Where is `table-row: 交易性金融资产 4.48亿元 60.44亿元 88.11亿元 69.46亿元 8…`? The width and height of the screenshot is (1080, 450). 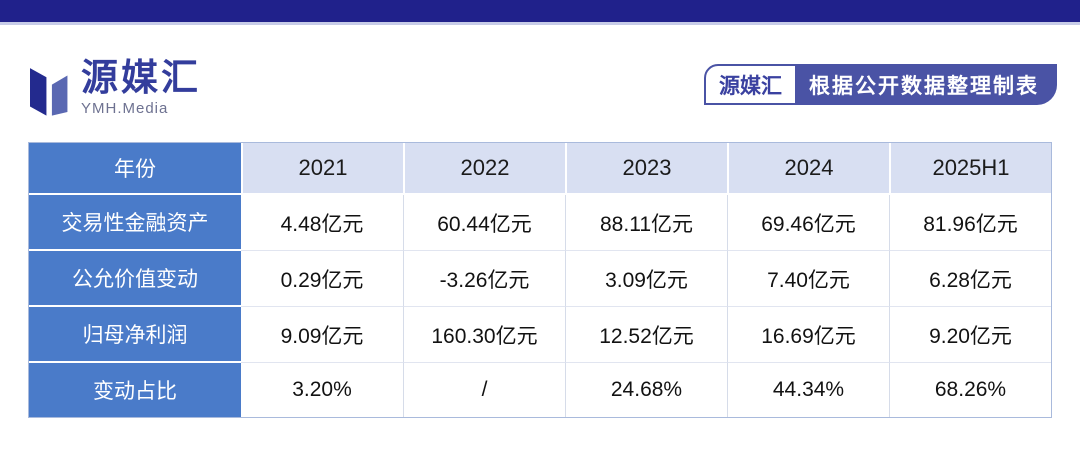 table-row: 交易性金融资产 4.48亿元 60.44亿元 88.11亿元 69.46亿元 8… is located at coordinates (540, 223).